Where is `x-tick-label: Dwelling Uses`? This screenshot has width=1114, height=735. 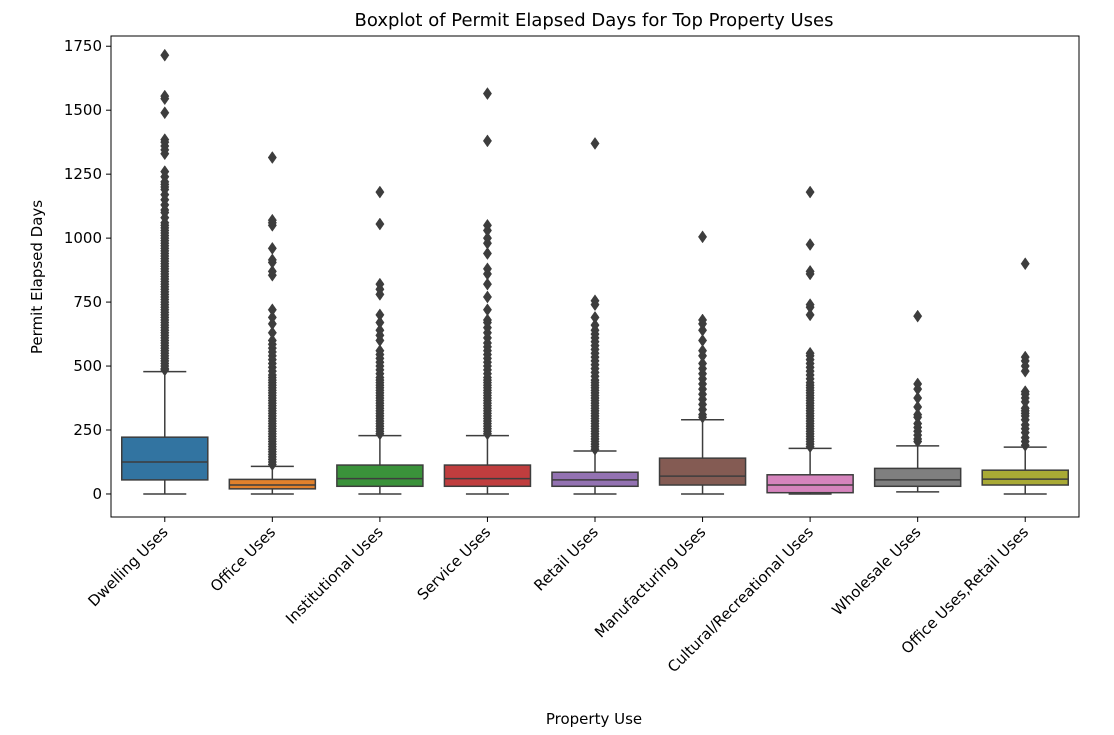 x-tick-label: Dwelling Uses is located at coordinates (127, 566).